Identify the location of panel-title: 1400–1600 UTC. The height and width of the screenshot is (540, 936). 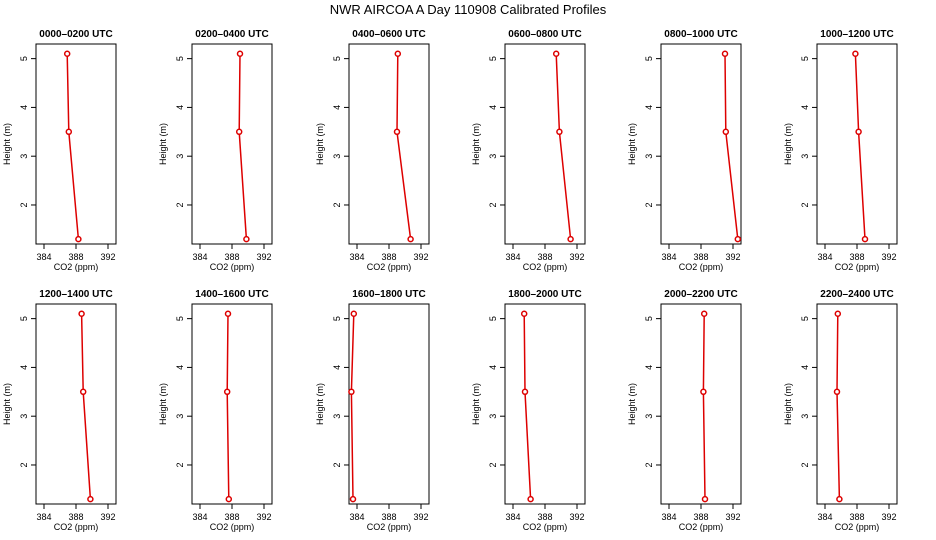
(231, 294).